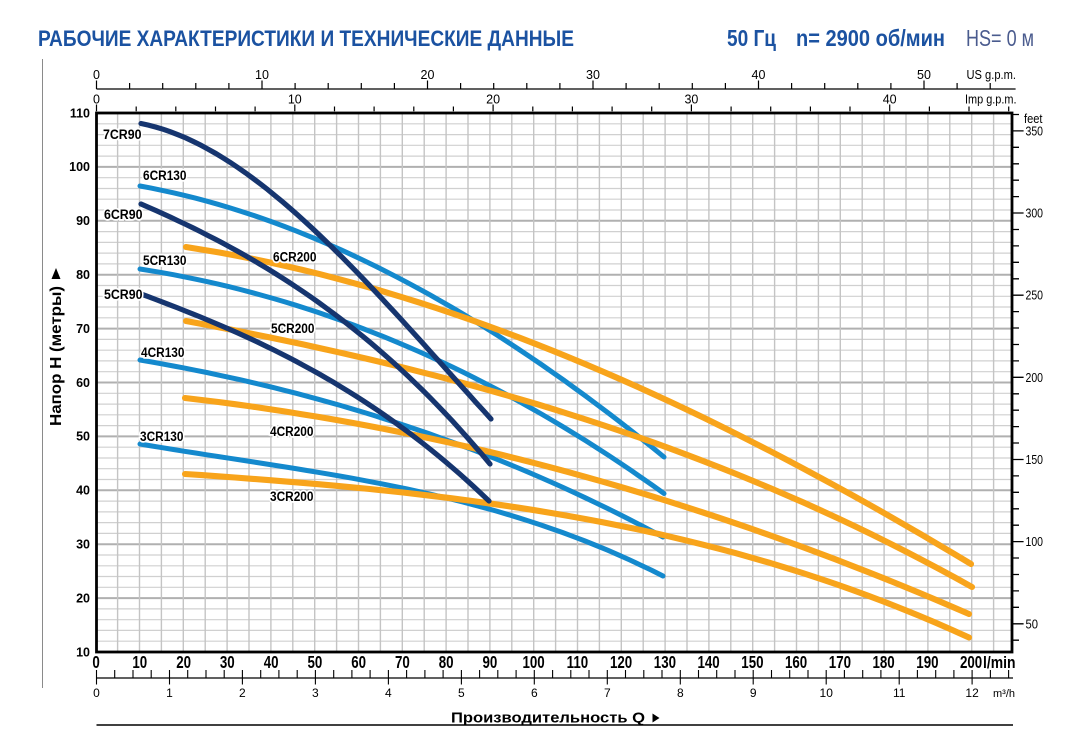 This screenshot has height=755, width=1085. I want to click on svg-text: Напор H (метры), so click(56, 356).